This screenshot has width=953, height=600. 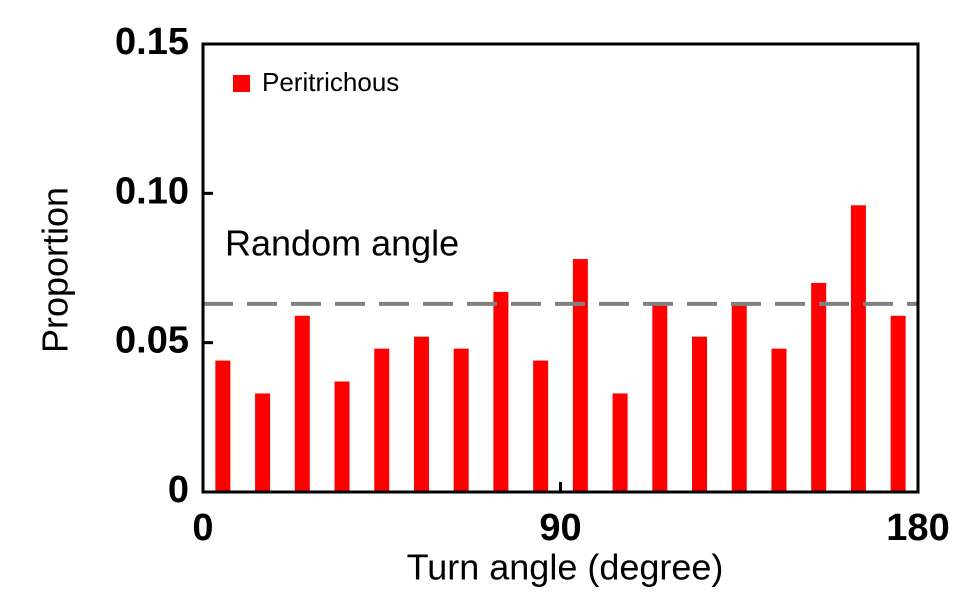 What do you see at coordinates (152, 191) in the screenshot?
I see `y-tick-label: 0.10` at bounding box center [152, 191].